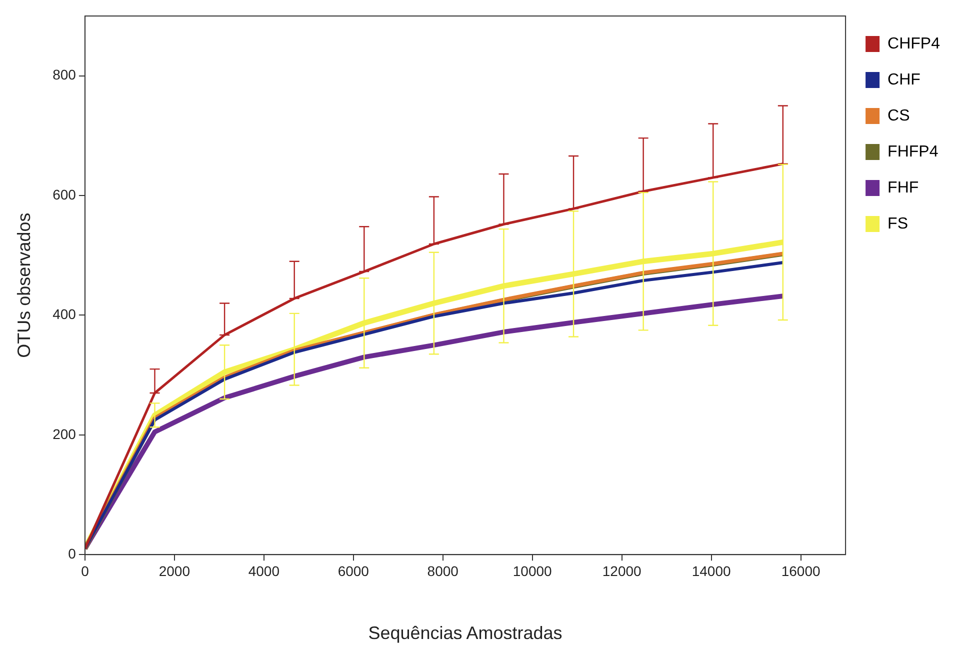 This screenshot has height=669, width=970. Describe the element at coordinates (354, 570) in the screenshot. I see `x-tick-label: 6000` at that location.